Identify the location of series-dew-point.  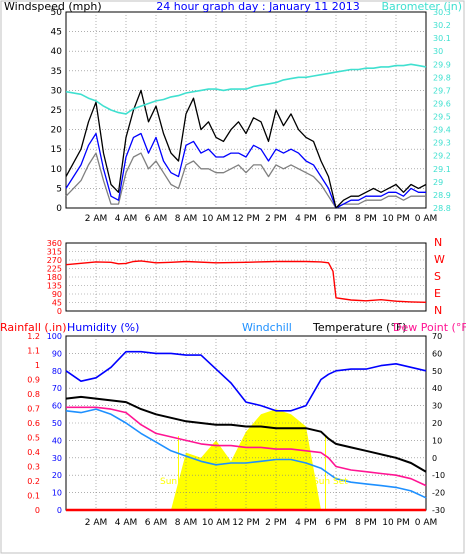
(246, 446).